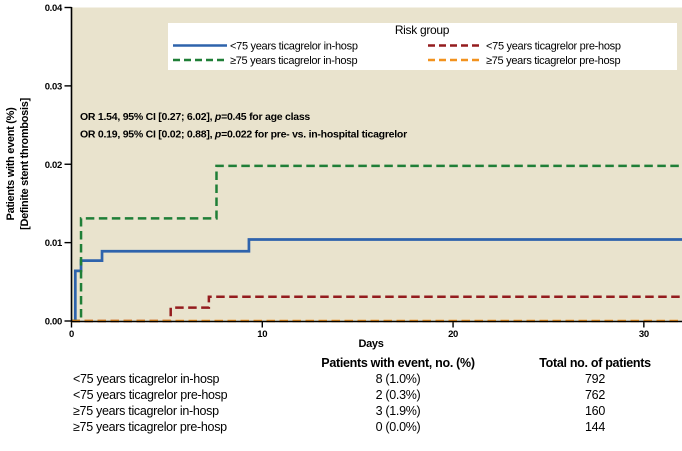 The width and height of the screenshot is (682, 451). I want to click on y-axis-title-line1: Patients with event (%), so click(11, 164).